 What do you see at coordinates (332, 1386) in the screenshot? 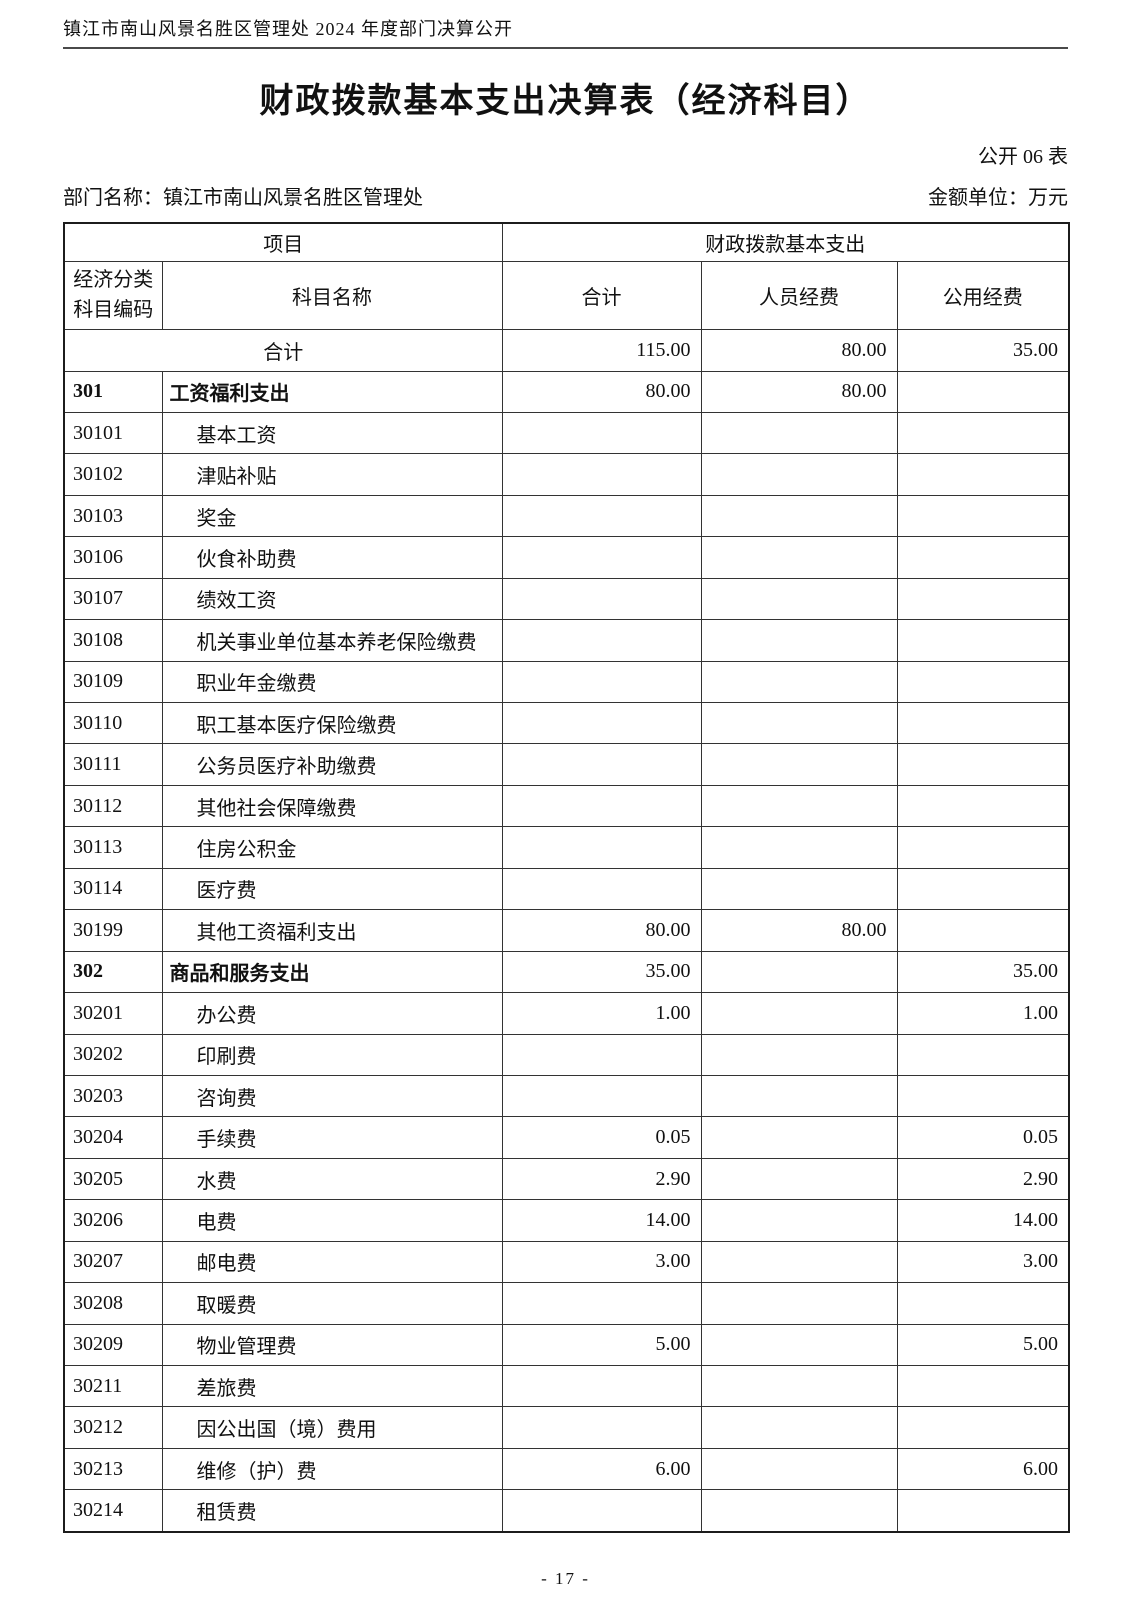
I see `row-name: 差旅费` at bounding box center [332, 1386].